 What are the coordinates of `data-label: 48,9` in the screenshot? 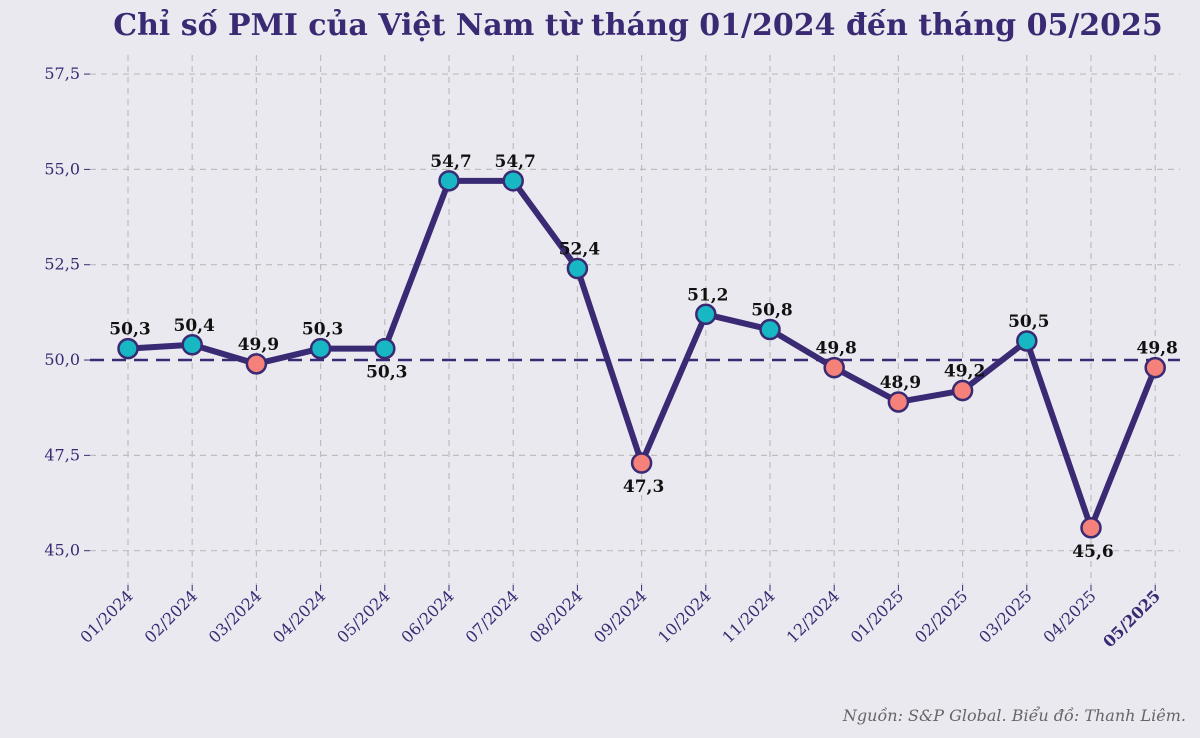 It's located at (900, 383).